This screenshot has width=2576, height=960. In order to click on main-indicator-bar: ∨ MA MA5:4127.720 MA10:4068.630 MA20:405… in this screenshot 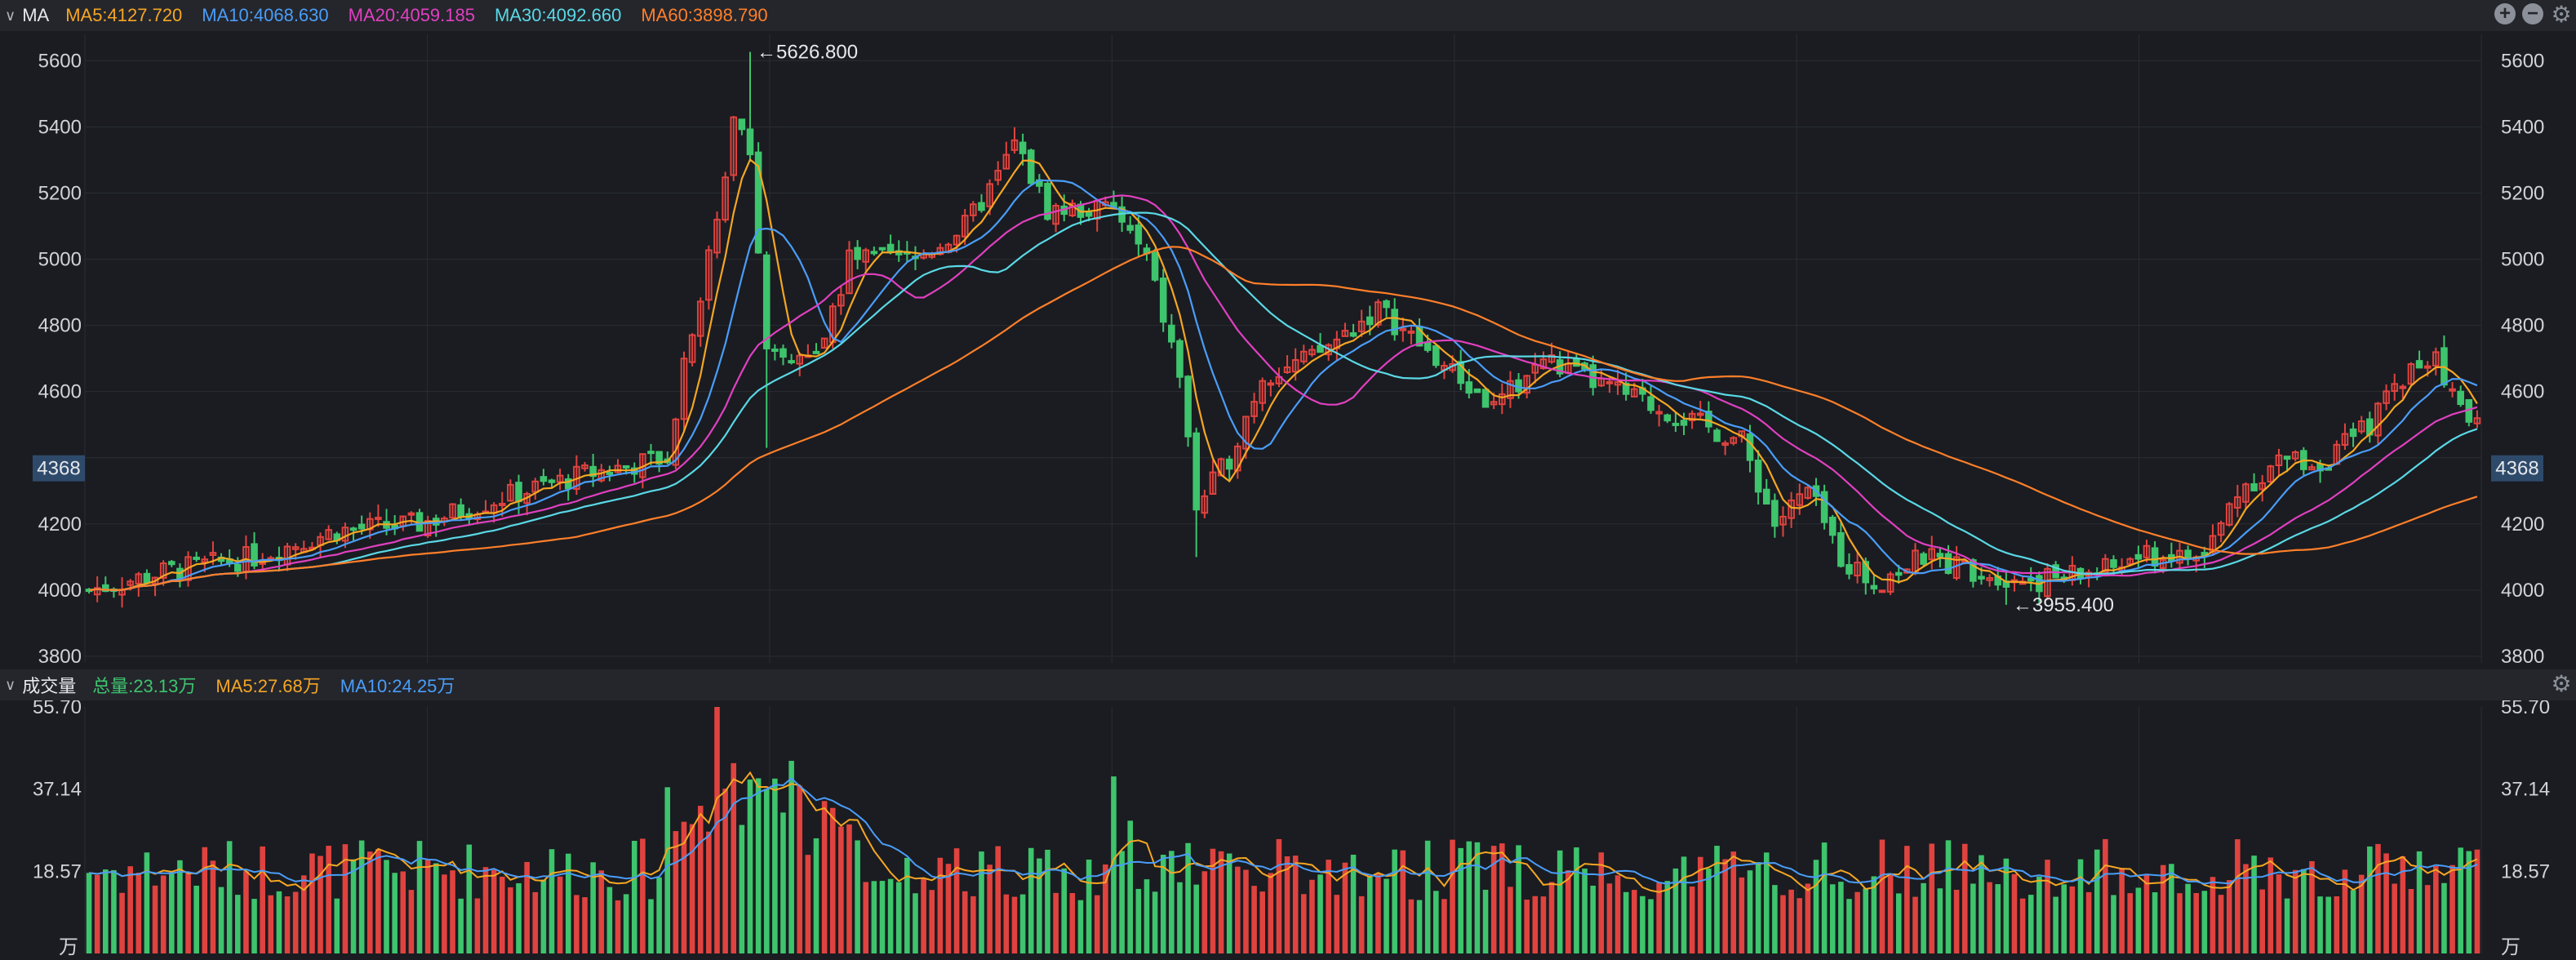, I will do `click(1288, 16)`.